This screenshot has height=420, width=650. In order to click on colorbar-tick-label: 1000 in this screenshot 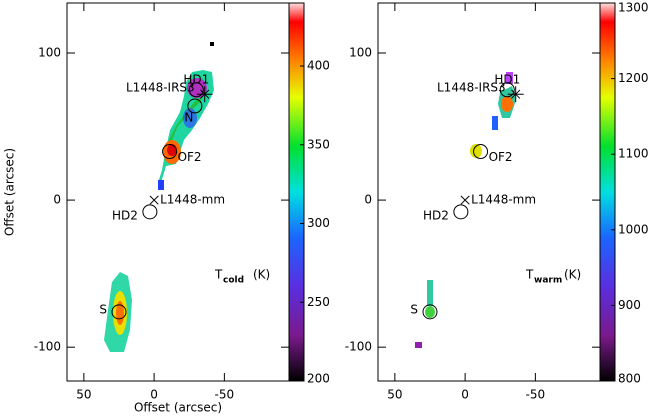, I will do `click(633, 229)`.